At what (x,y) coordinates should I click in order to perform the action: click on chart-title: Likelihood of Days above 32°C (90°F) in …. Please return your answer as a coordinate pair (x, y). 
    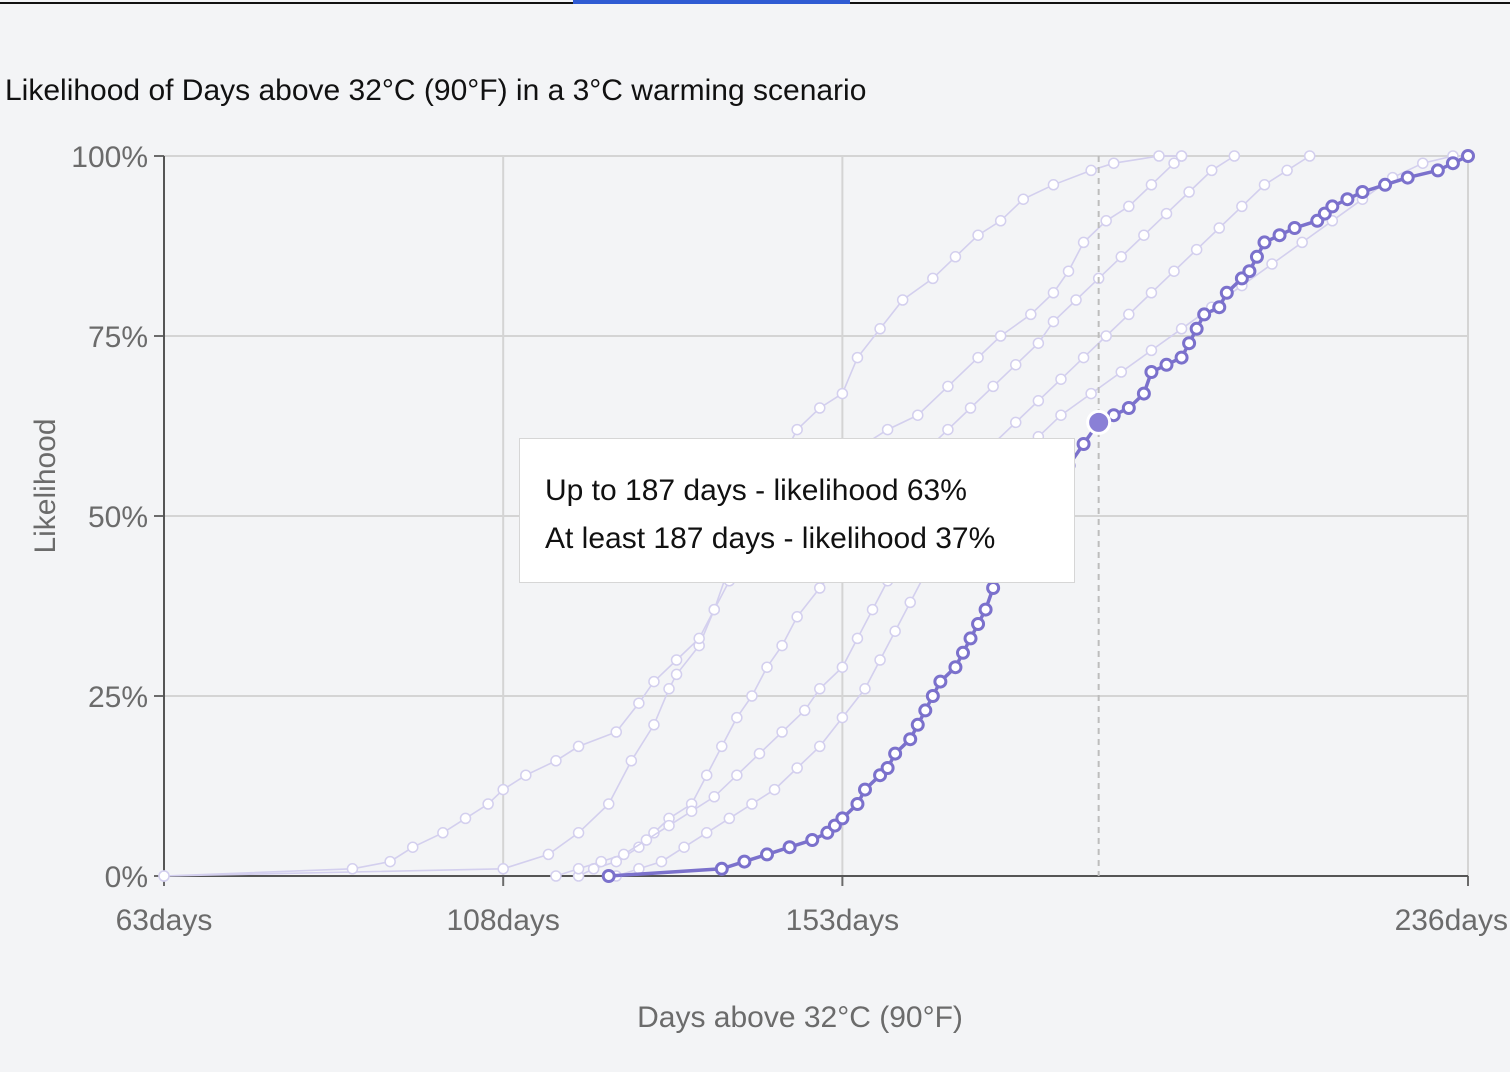
    Looking at the image, I should click on (436, 90).